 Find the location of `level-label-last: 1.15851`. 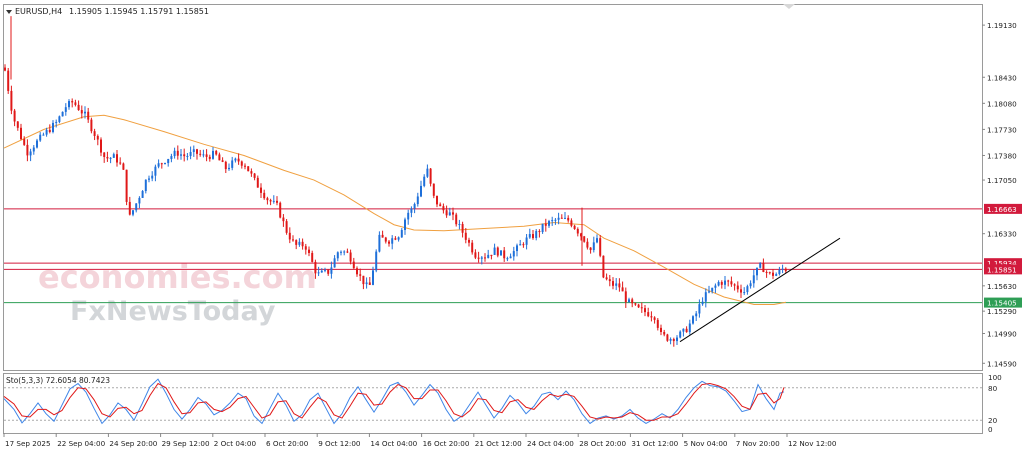

level-label-last: 1.15851 is located at coordinates (1002, 269).